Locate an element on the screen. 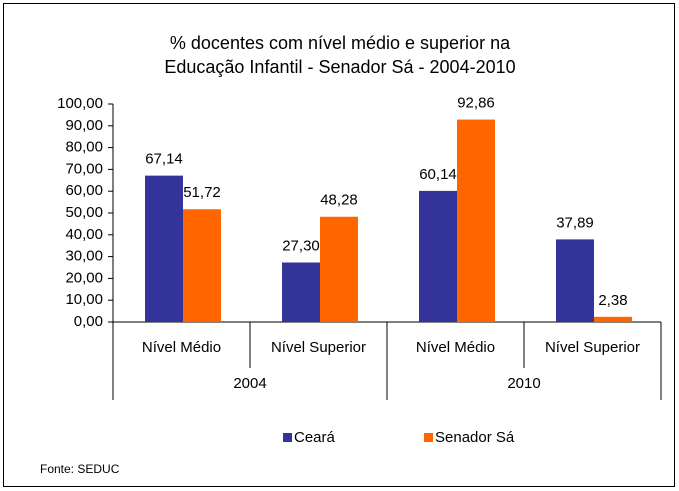 Image resolution: width=679 pixels, height=491 pixels. y-tick-label: 30,00 is located at coordinates (84, 256).